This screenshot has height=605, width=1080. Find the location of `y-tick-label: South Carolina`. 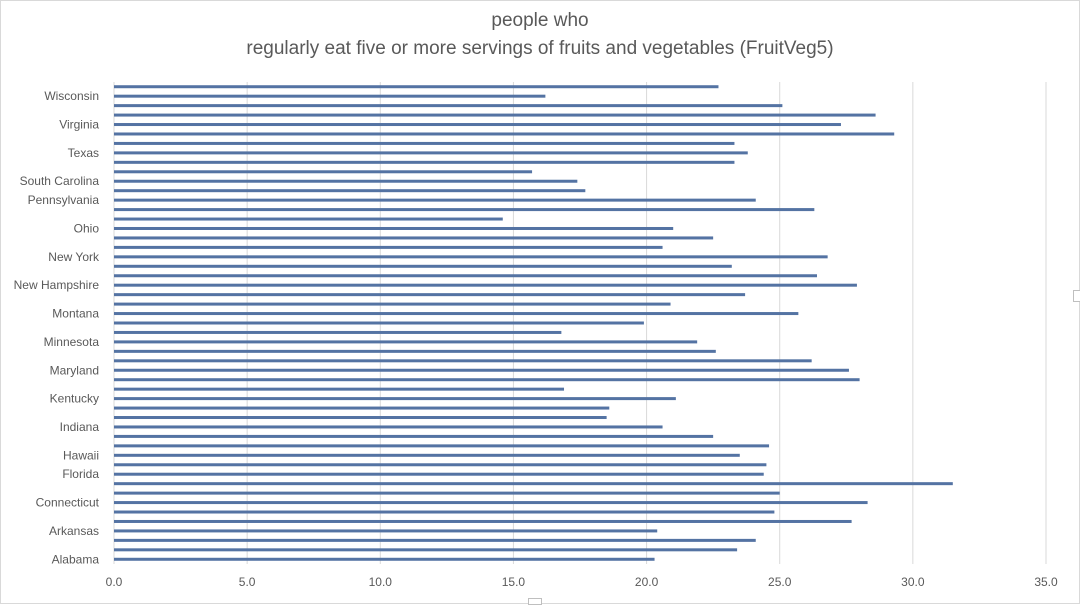

y-tick-label: South Carolina is located at coordinates (60, 181).